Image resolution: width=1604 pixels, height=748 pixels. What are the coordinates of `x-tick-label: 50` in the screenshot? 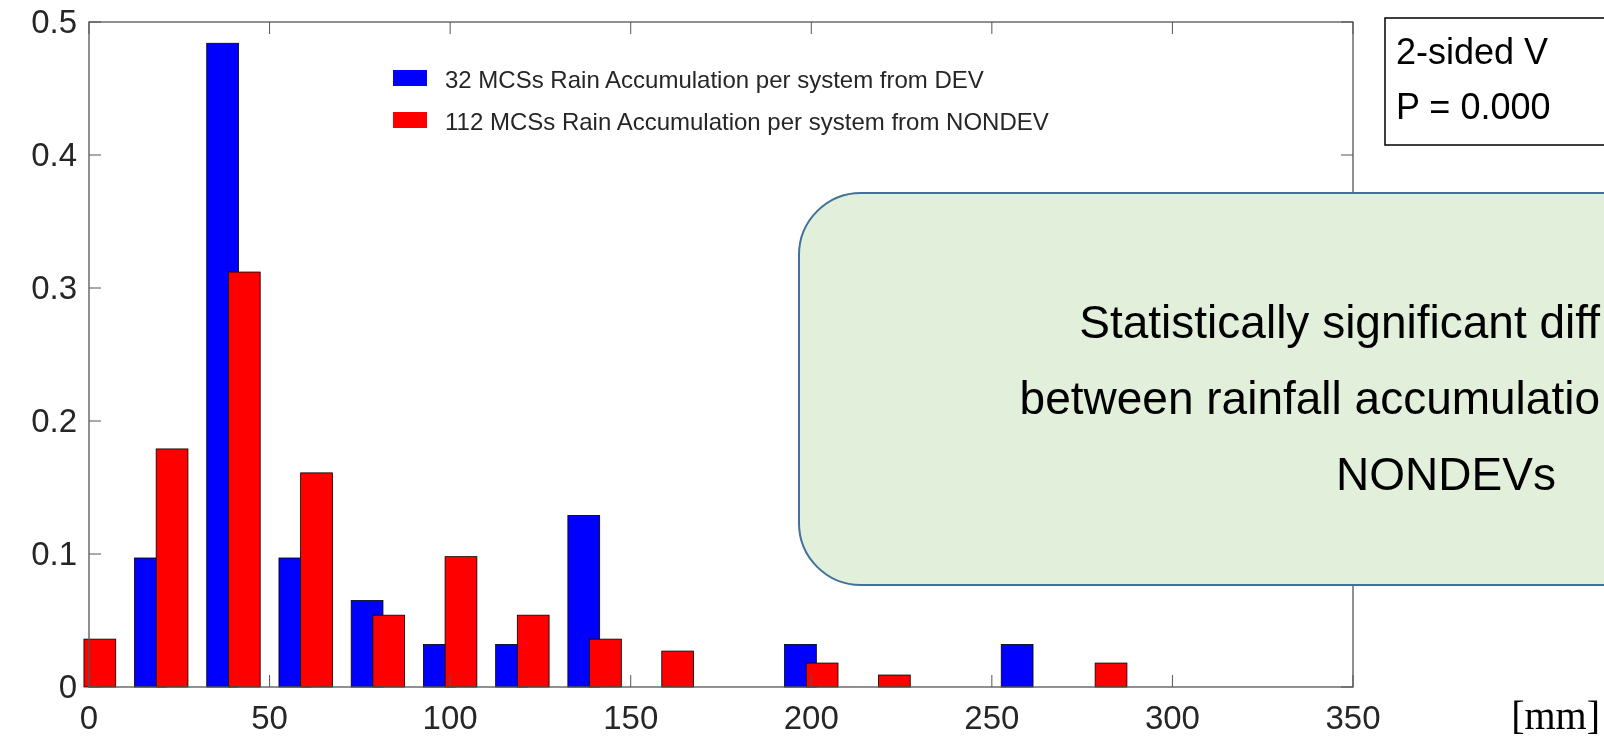 It's located at (269, 717).